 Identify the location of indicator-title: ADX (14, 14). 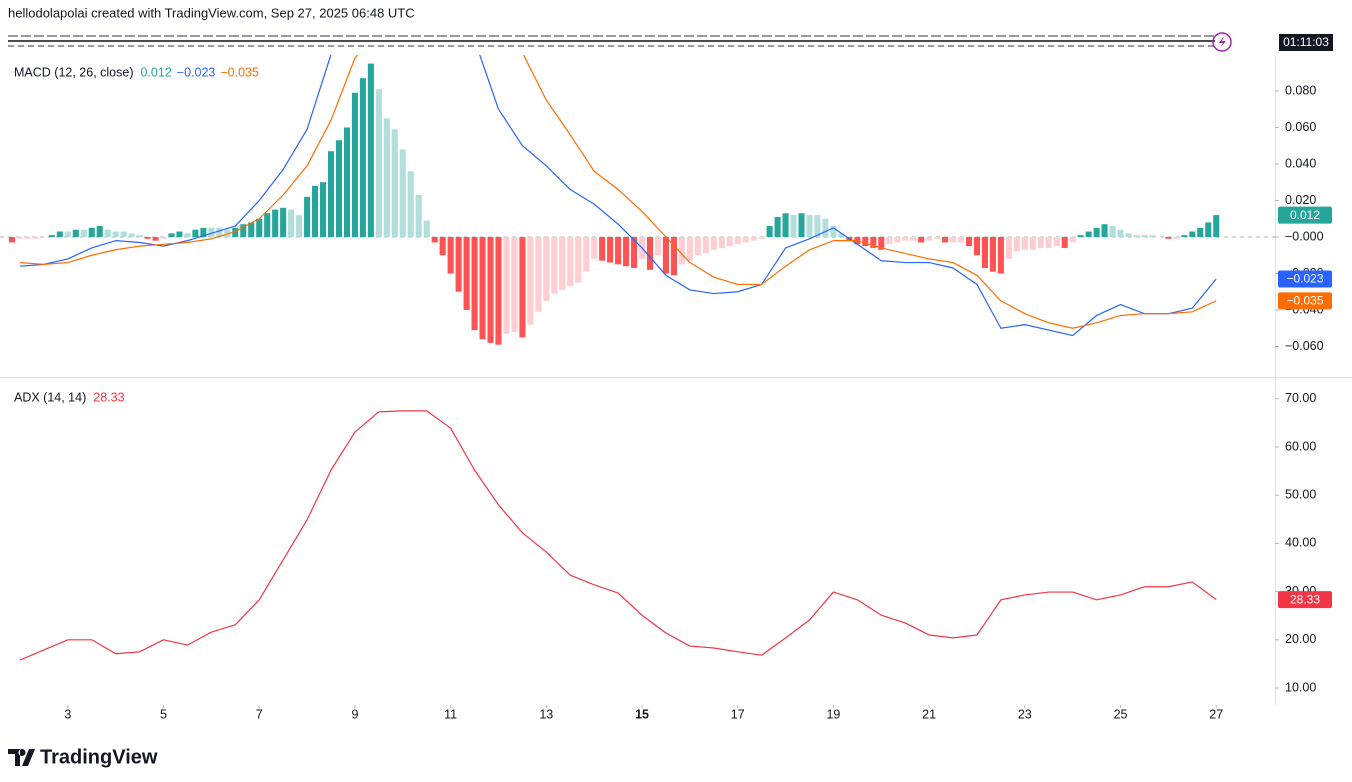
(50, 397).